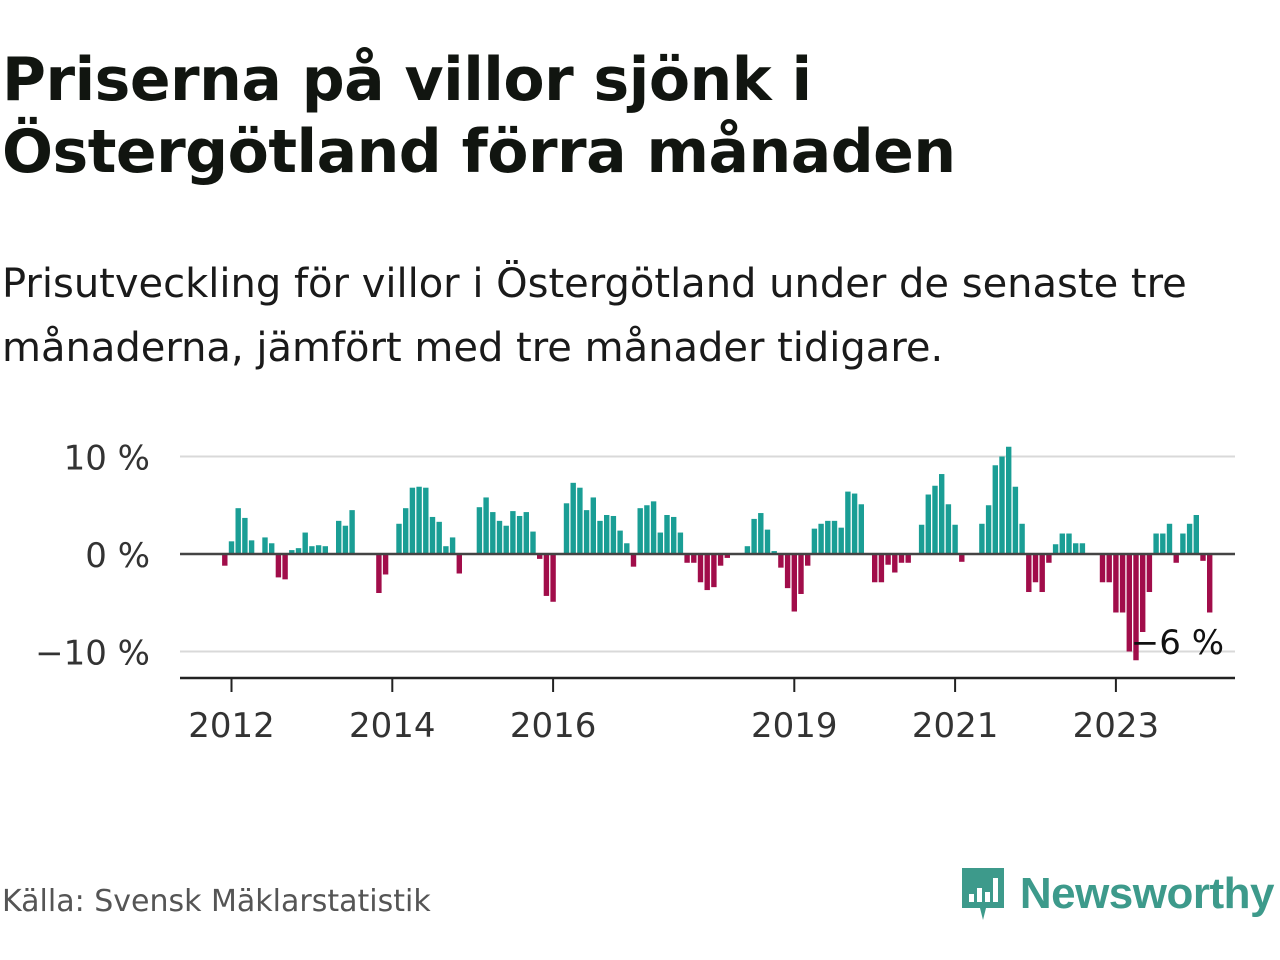  Describe the element at coordinates (392, 726) in the screenshot. I see `x-tick-label: 2014` at that location.